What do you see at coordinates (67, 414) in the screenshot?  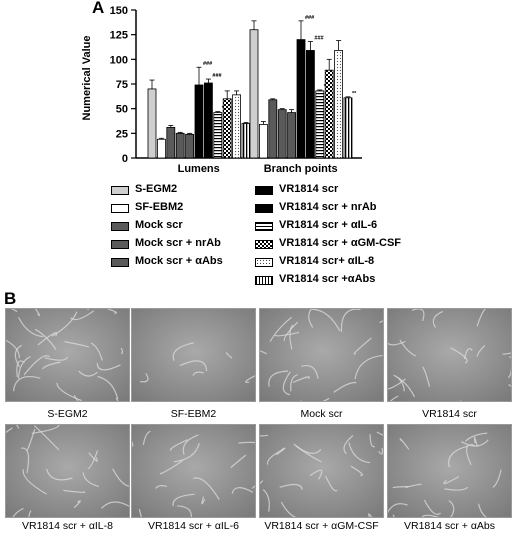 I see `micrograph-caption: S-EGM2` at bounding box center [67, 414].